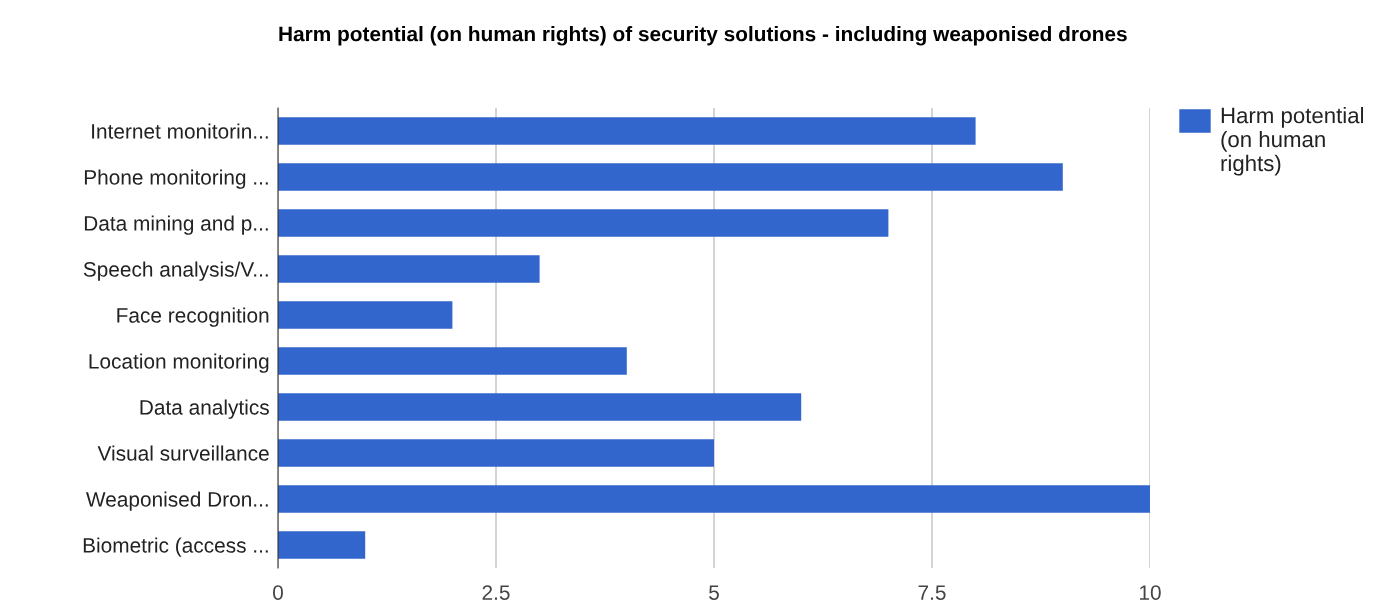  Describe the element at coordinates (932, 592) in the screenshot. I see `x-tick-label: 7.5` at that location.